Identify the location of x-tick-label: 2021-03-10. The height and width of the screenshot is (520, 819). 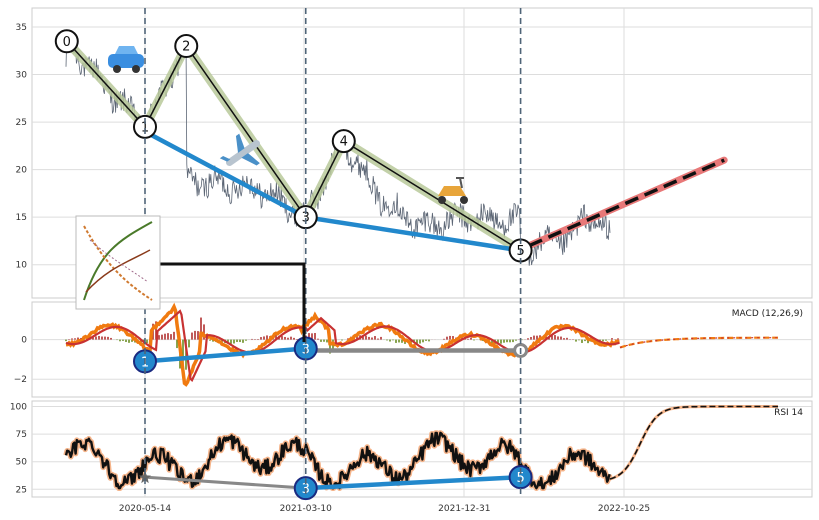
(306, 509).